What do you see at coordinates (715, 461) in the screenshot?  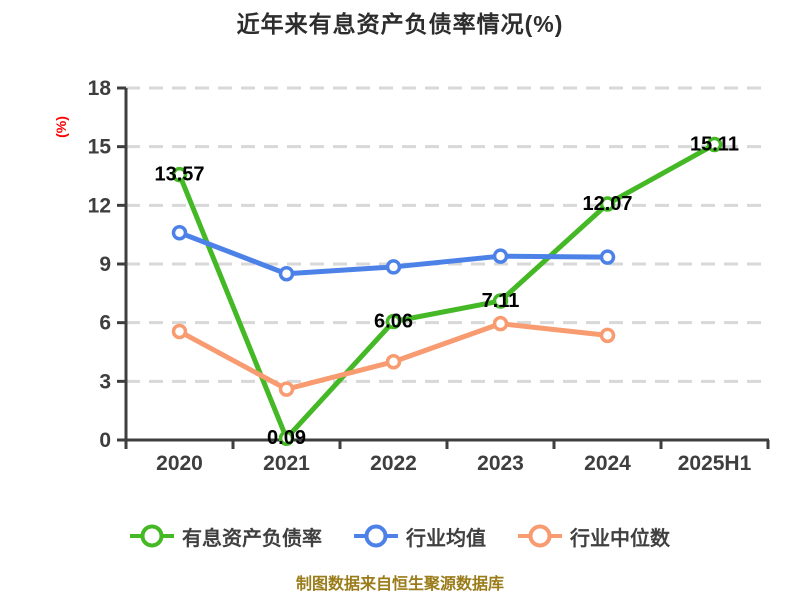 I see `x-tick-label: 2025H1` at bounding box center [715, 461].